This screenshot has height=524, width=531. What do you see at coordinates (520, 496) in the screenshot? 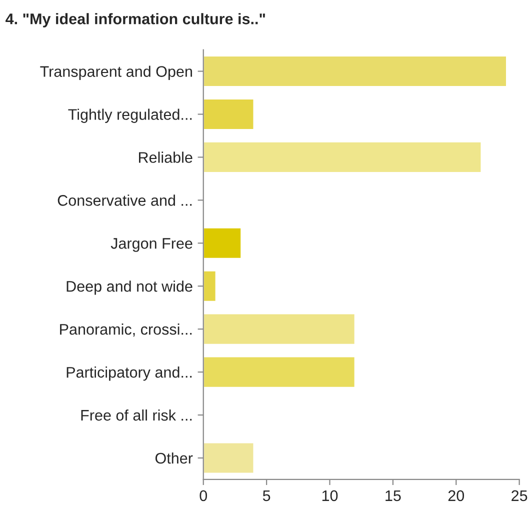
I see `x-tick-label: 25` at bounding box center [520, 496].